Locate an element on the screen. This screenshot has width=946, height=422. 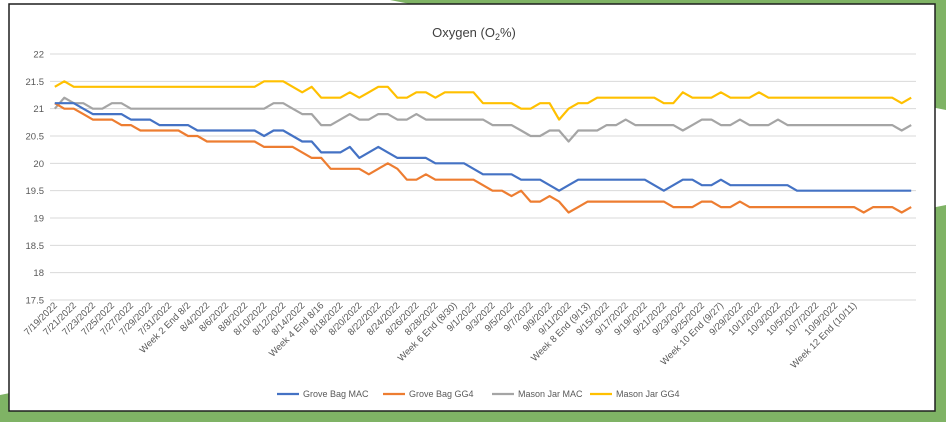
y-tick-label: 17.5 is located at coordinates (35, 301).